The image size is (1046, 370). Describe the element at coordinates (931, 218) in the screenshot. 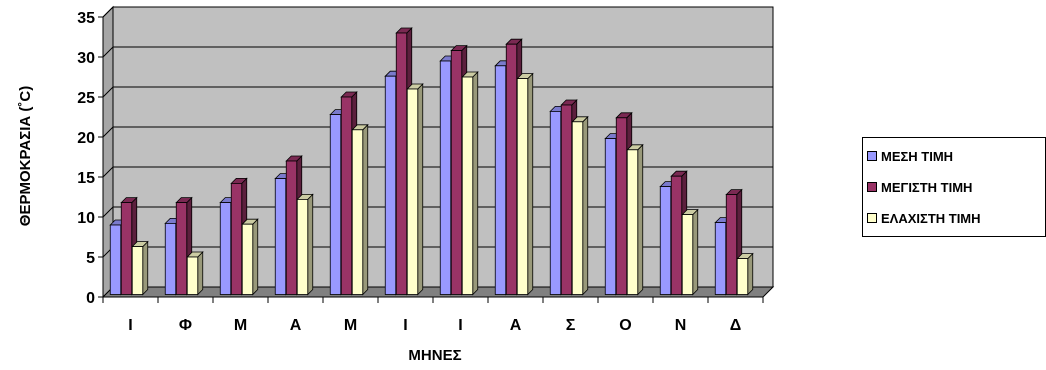

I see `legend-label-min: ΕΛΑΧΙΣΤΗ ΤΙΜΗ` at that location.